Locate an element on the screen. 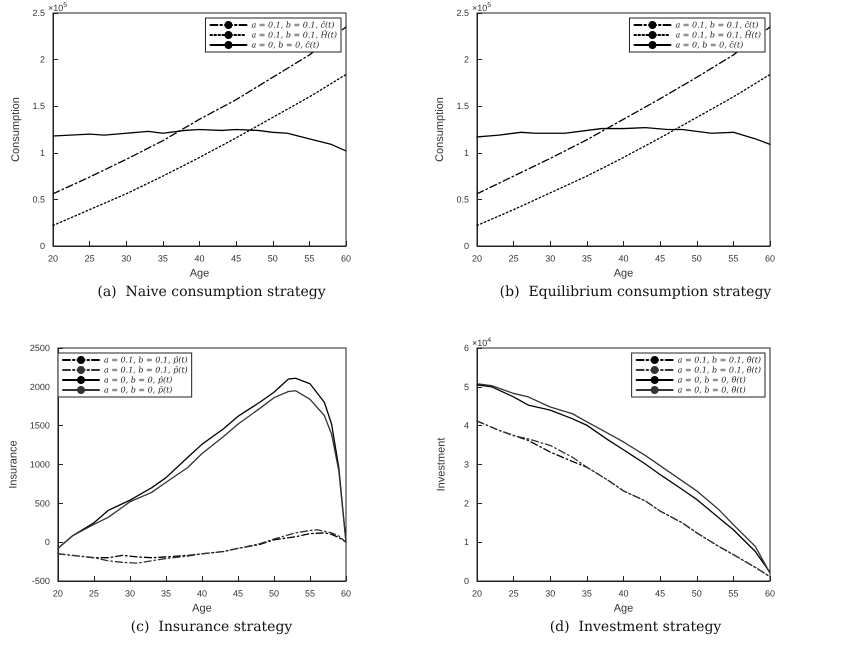  y-tick-label: 1500 is located at coordinates (40, 425).